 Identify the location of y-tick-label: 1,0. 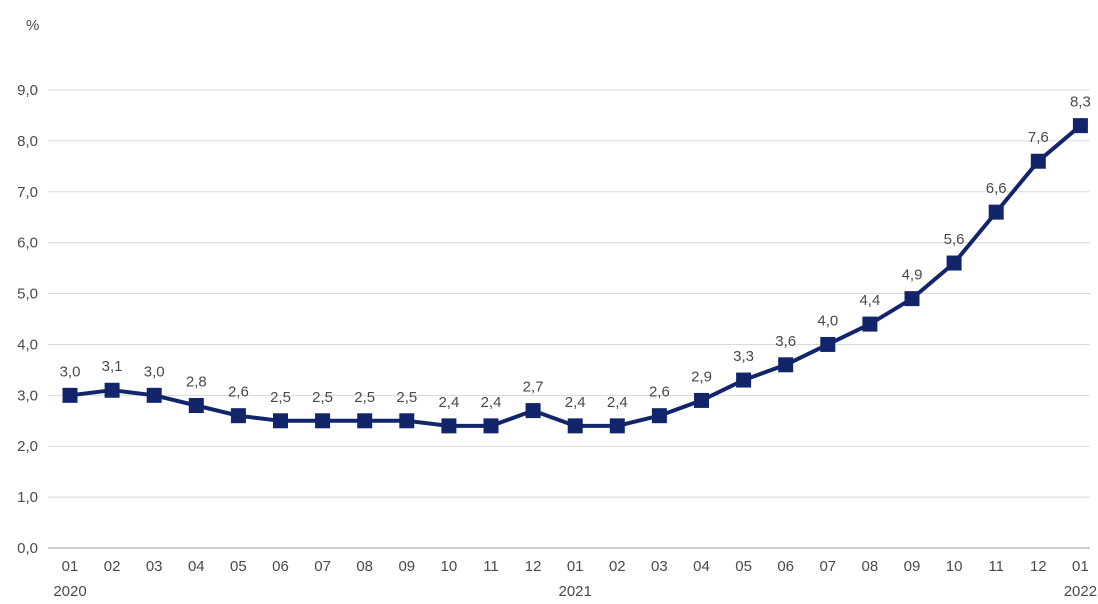
(27, 497).